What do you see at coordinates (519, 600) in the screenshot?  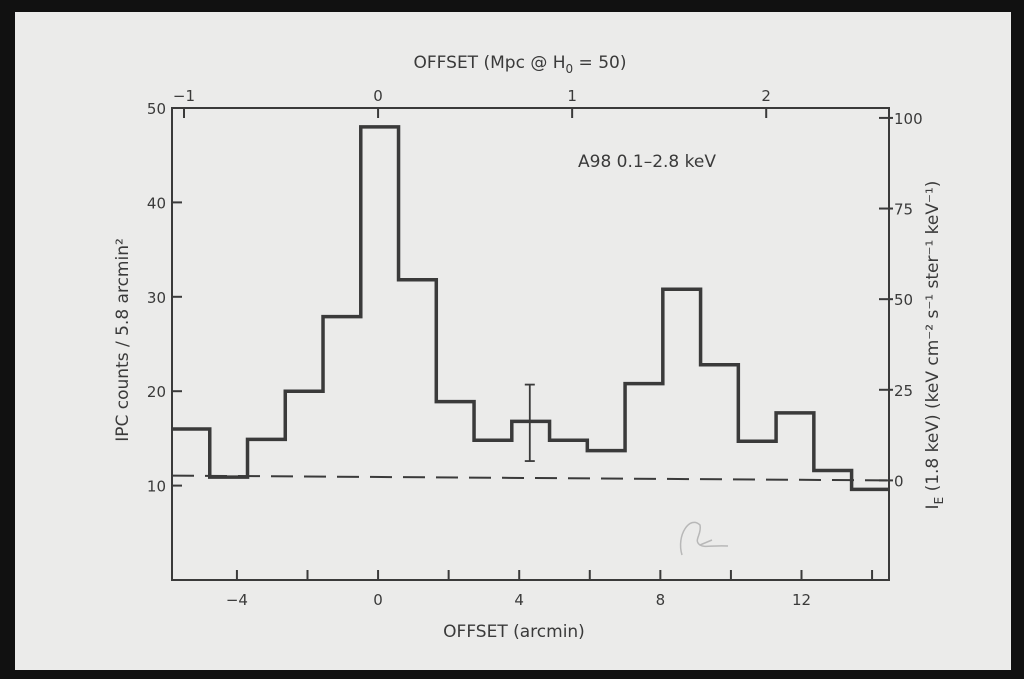 I see `x-tick-label: 4` at bounding box center [519, 600].